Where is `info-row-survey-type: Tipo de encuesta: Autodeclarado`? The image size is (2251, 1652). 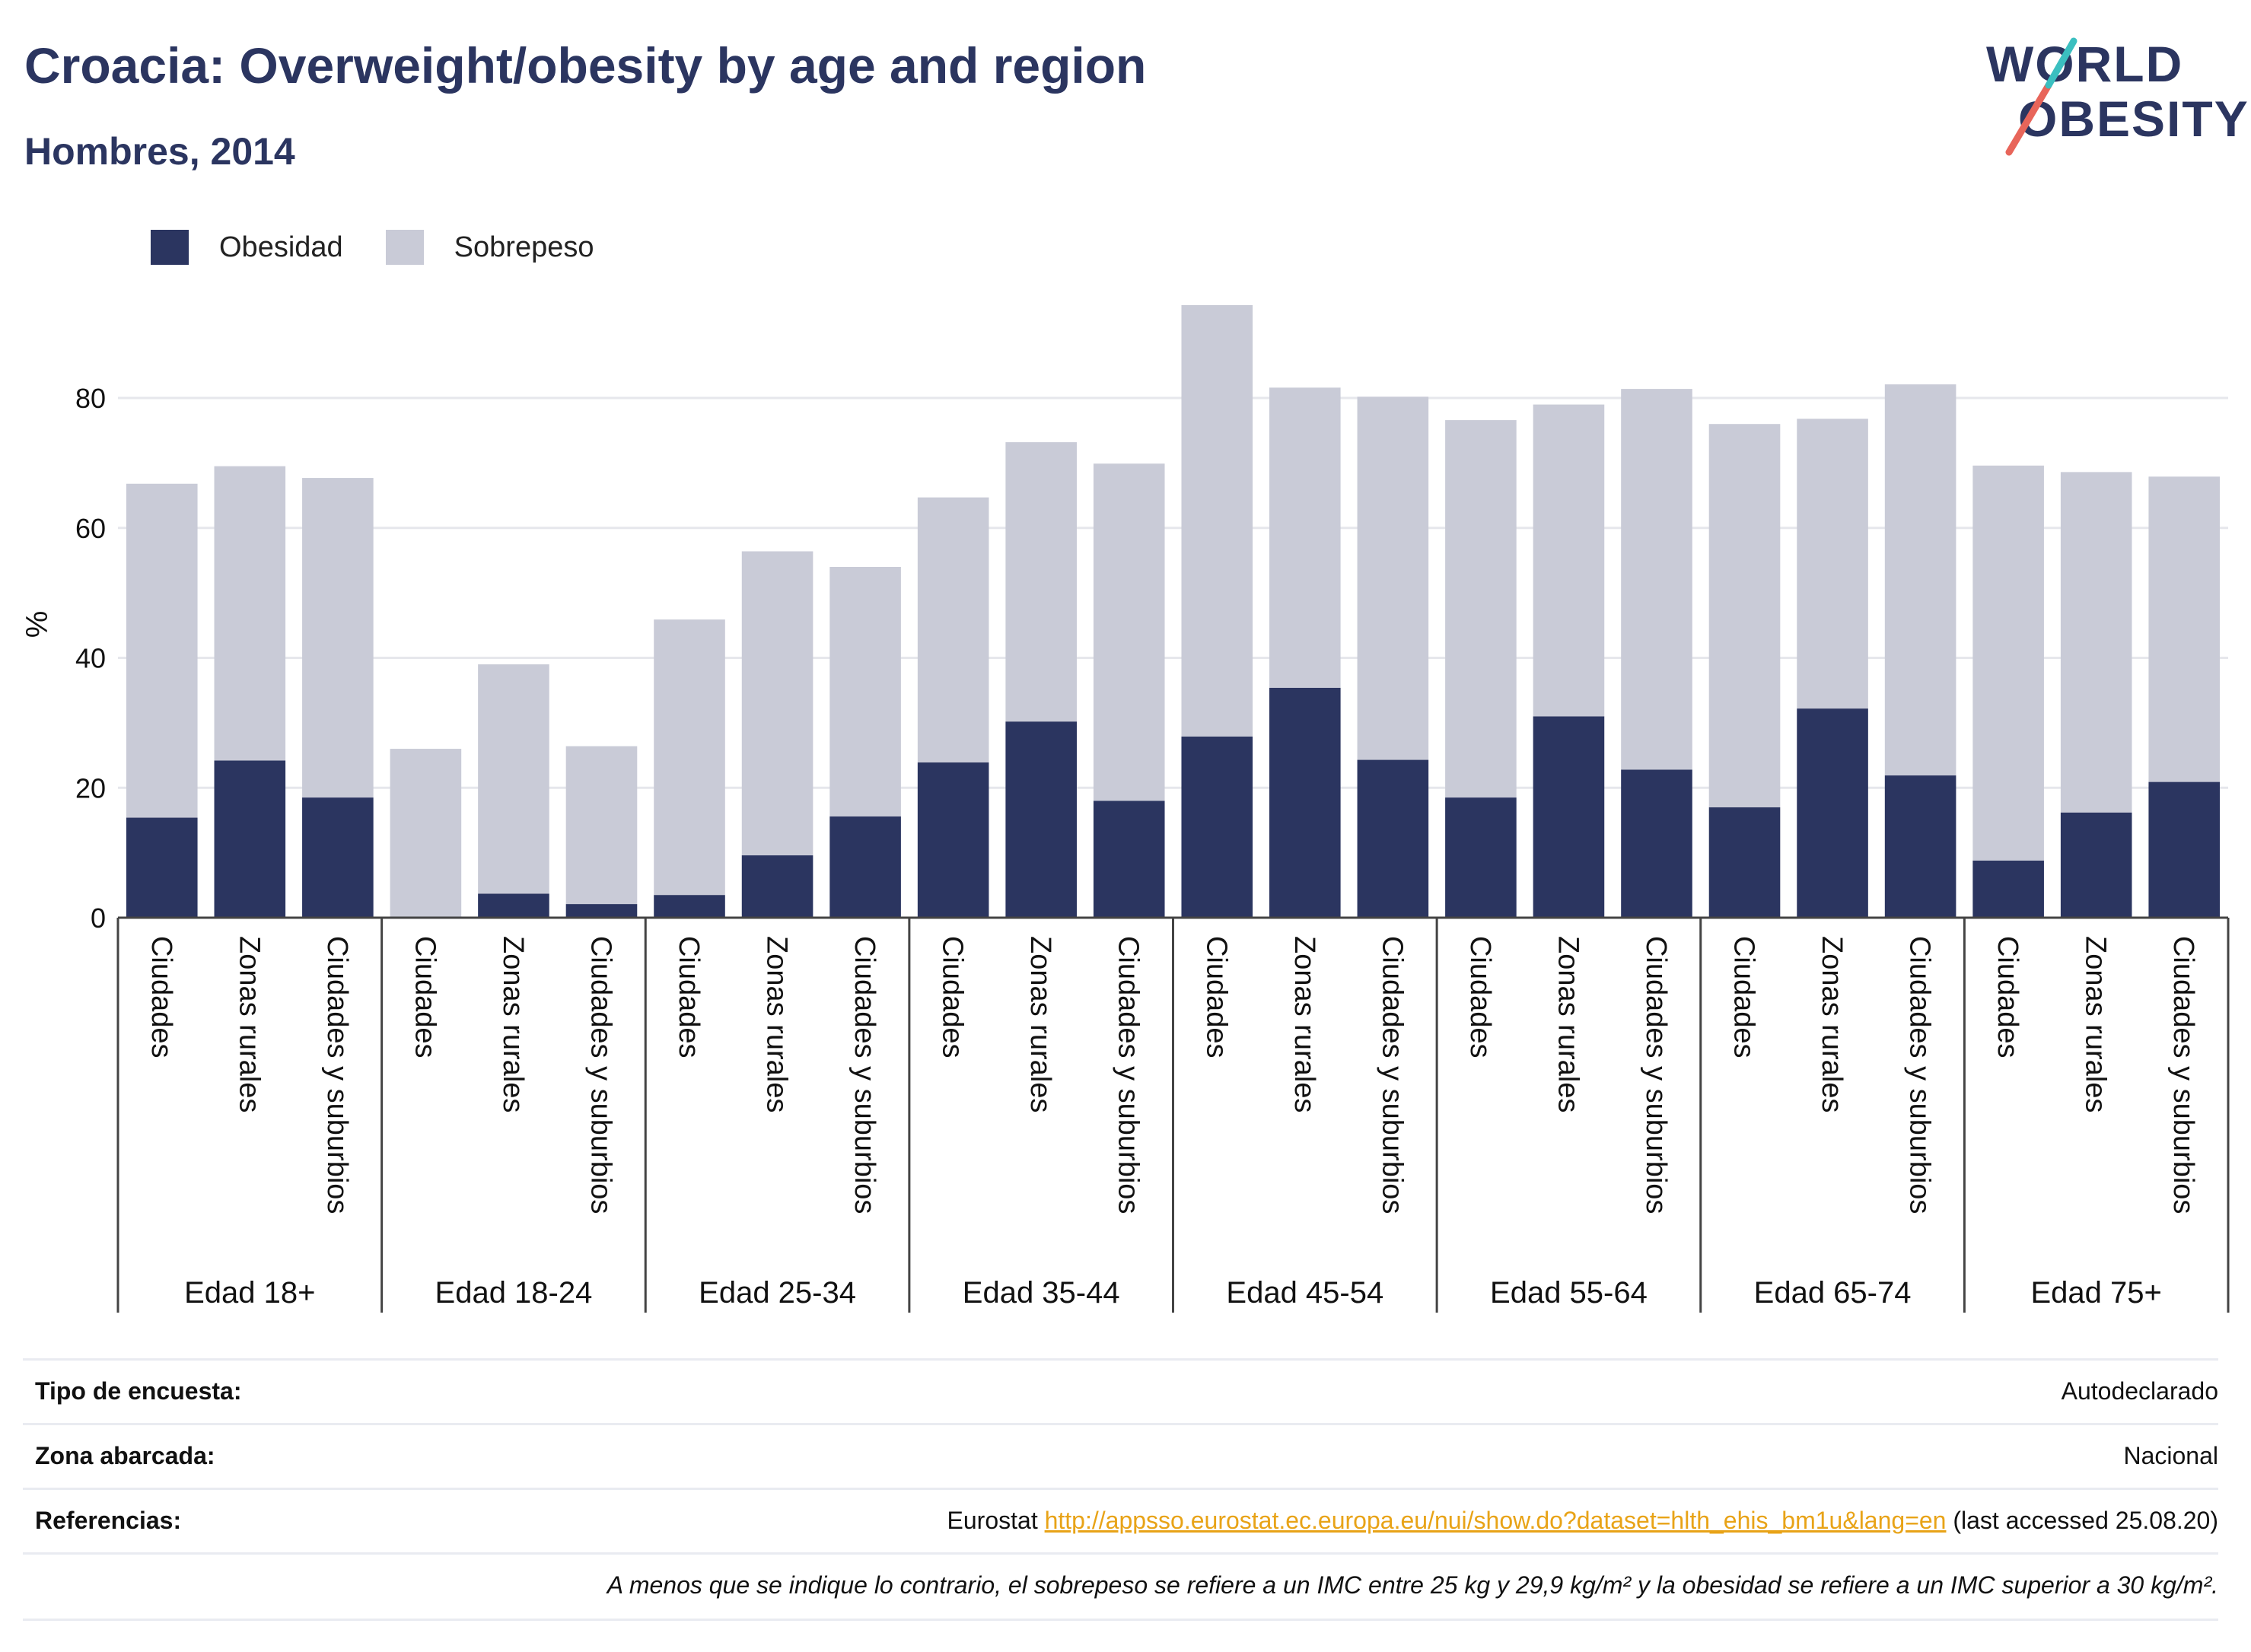 info-row-survey-type: Tipo de encuesta: Autodeclarado is located at coordinates (1120, 1390).